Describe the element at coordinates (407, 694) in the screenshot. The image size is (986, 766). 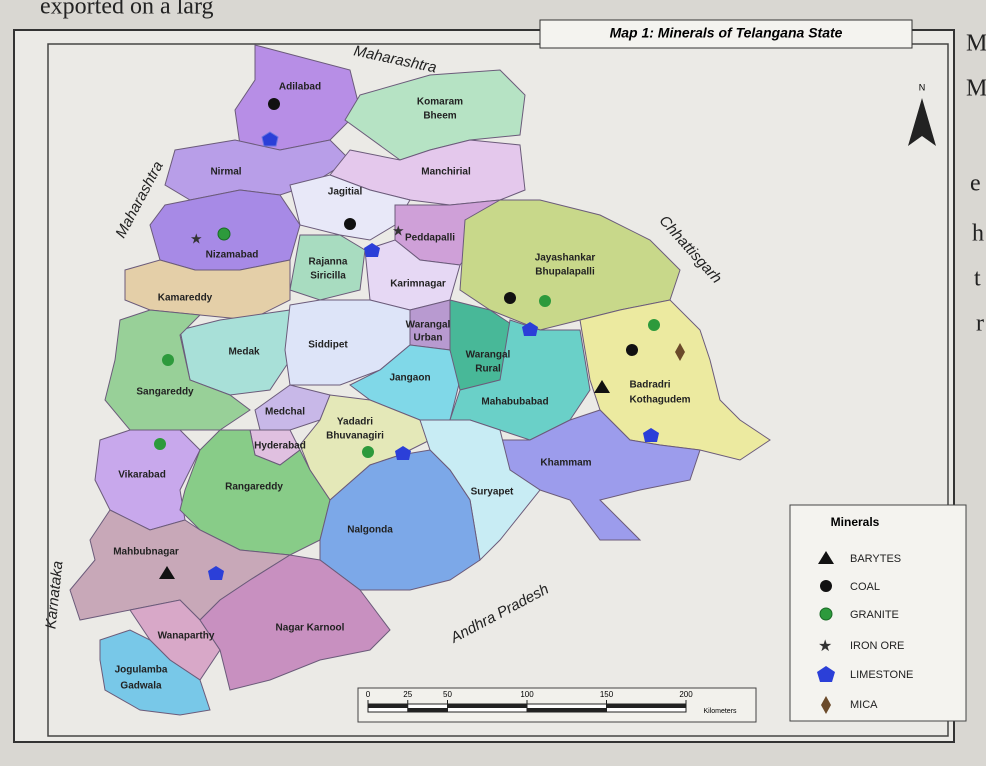
I see `scale-tick-label: 25` at that location.